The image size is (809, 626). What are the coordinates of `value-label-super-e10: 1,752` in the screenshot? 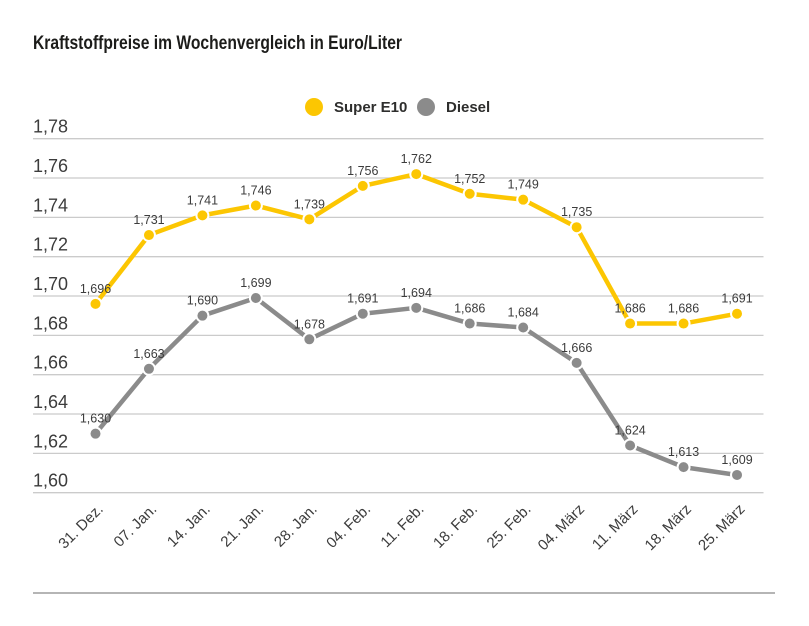 It's located at (469, 179).